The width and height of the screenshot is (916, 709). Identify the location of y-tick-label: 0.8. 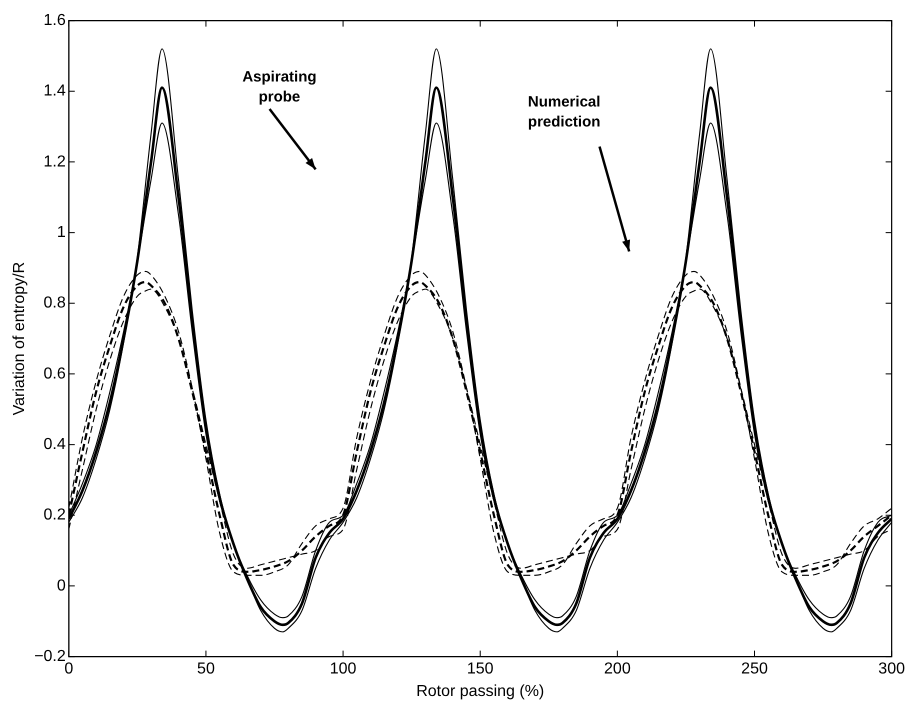
(55, 303).